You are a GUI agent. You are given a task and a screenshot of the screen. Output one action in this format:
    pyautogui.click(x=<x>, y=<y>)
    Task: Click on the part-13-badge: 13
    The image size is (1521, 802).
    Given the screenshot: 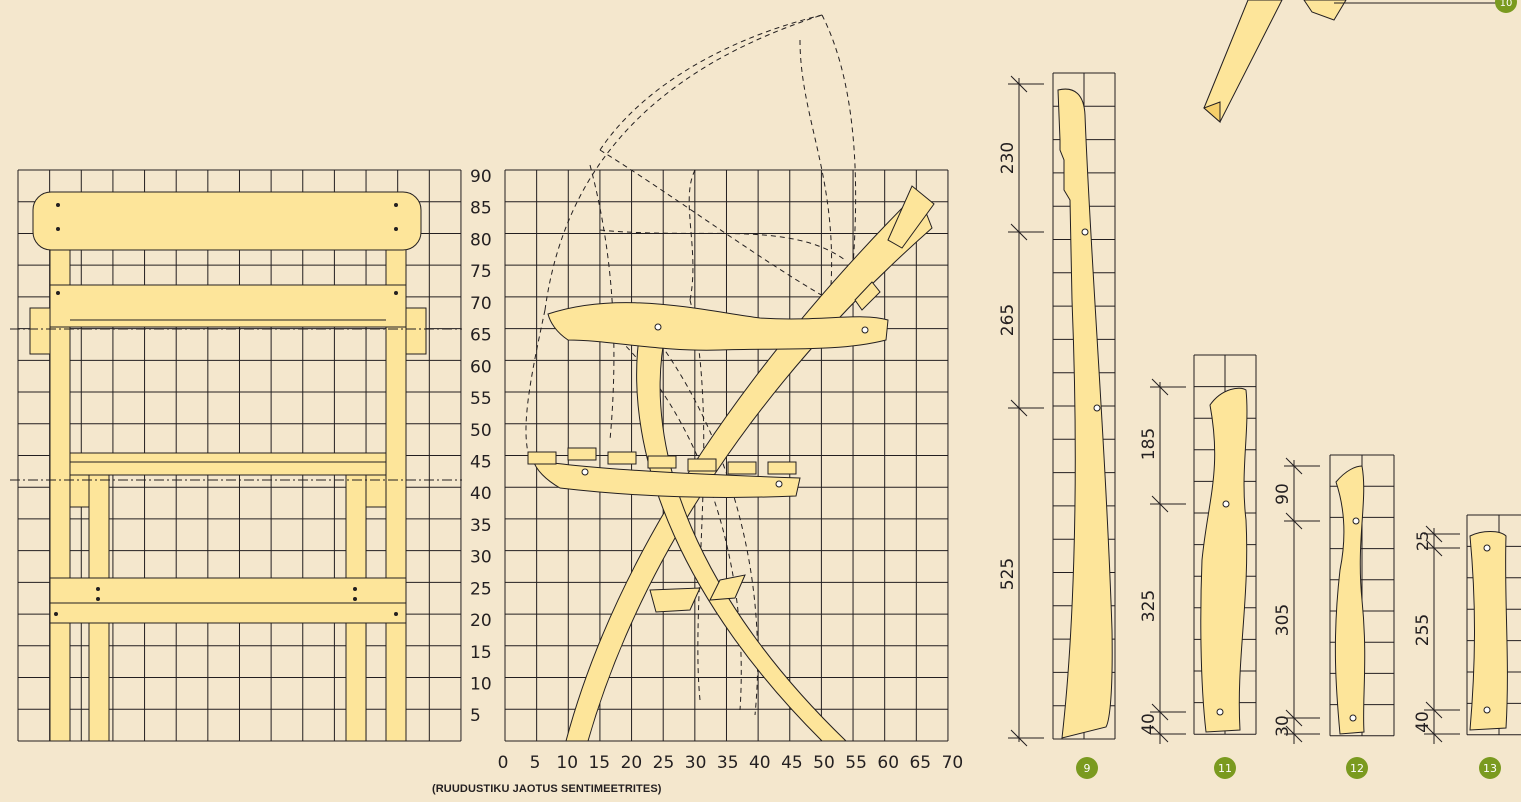 What is the action you would take?
    pyautogui.click(x=1490, y=768)
    